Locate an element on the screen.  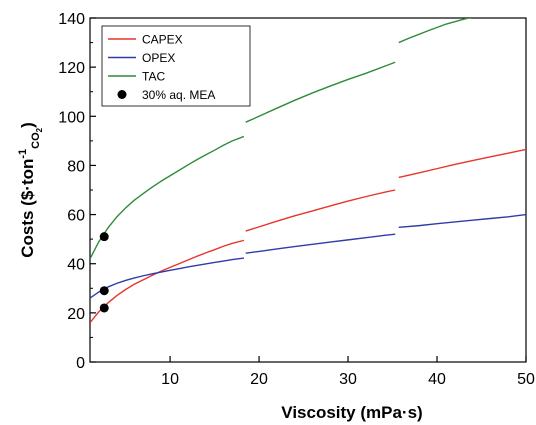
y-tick-label: 80 is located at coordinates (76, 166).